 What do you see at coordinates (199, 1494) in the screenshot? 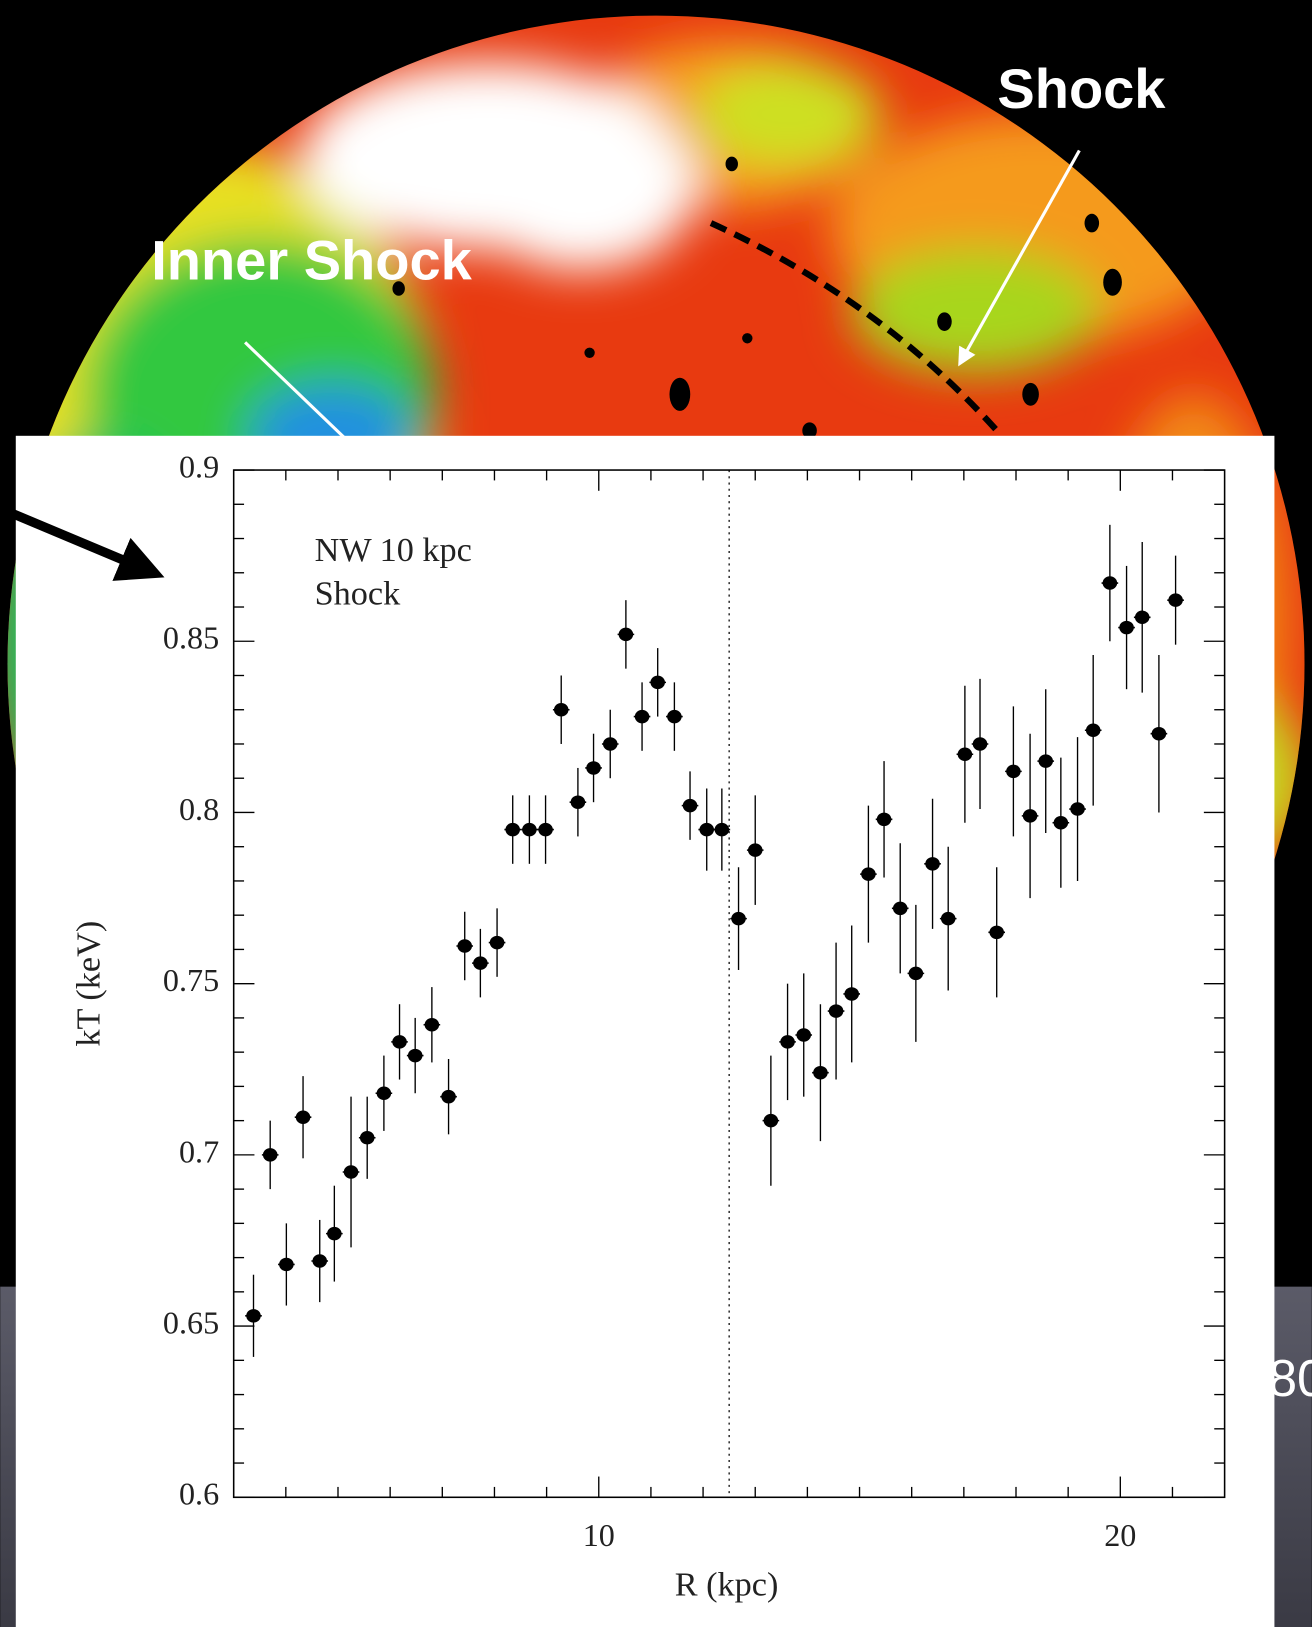
I see `y-tick-label: 0.6` at bounding box center [199, 1494].